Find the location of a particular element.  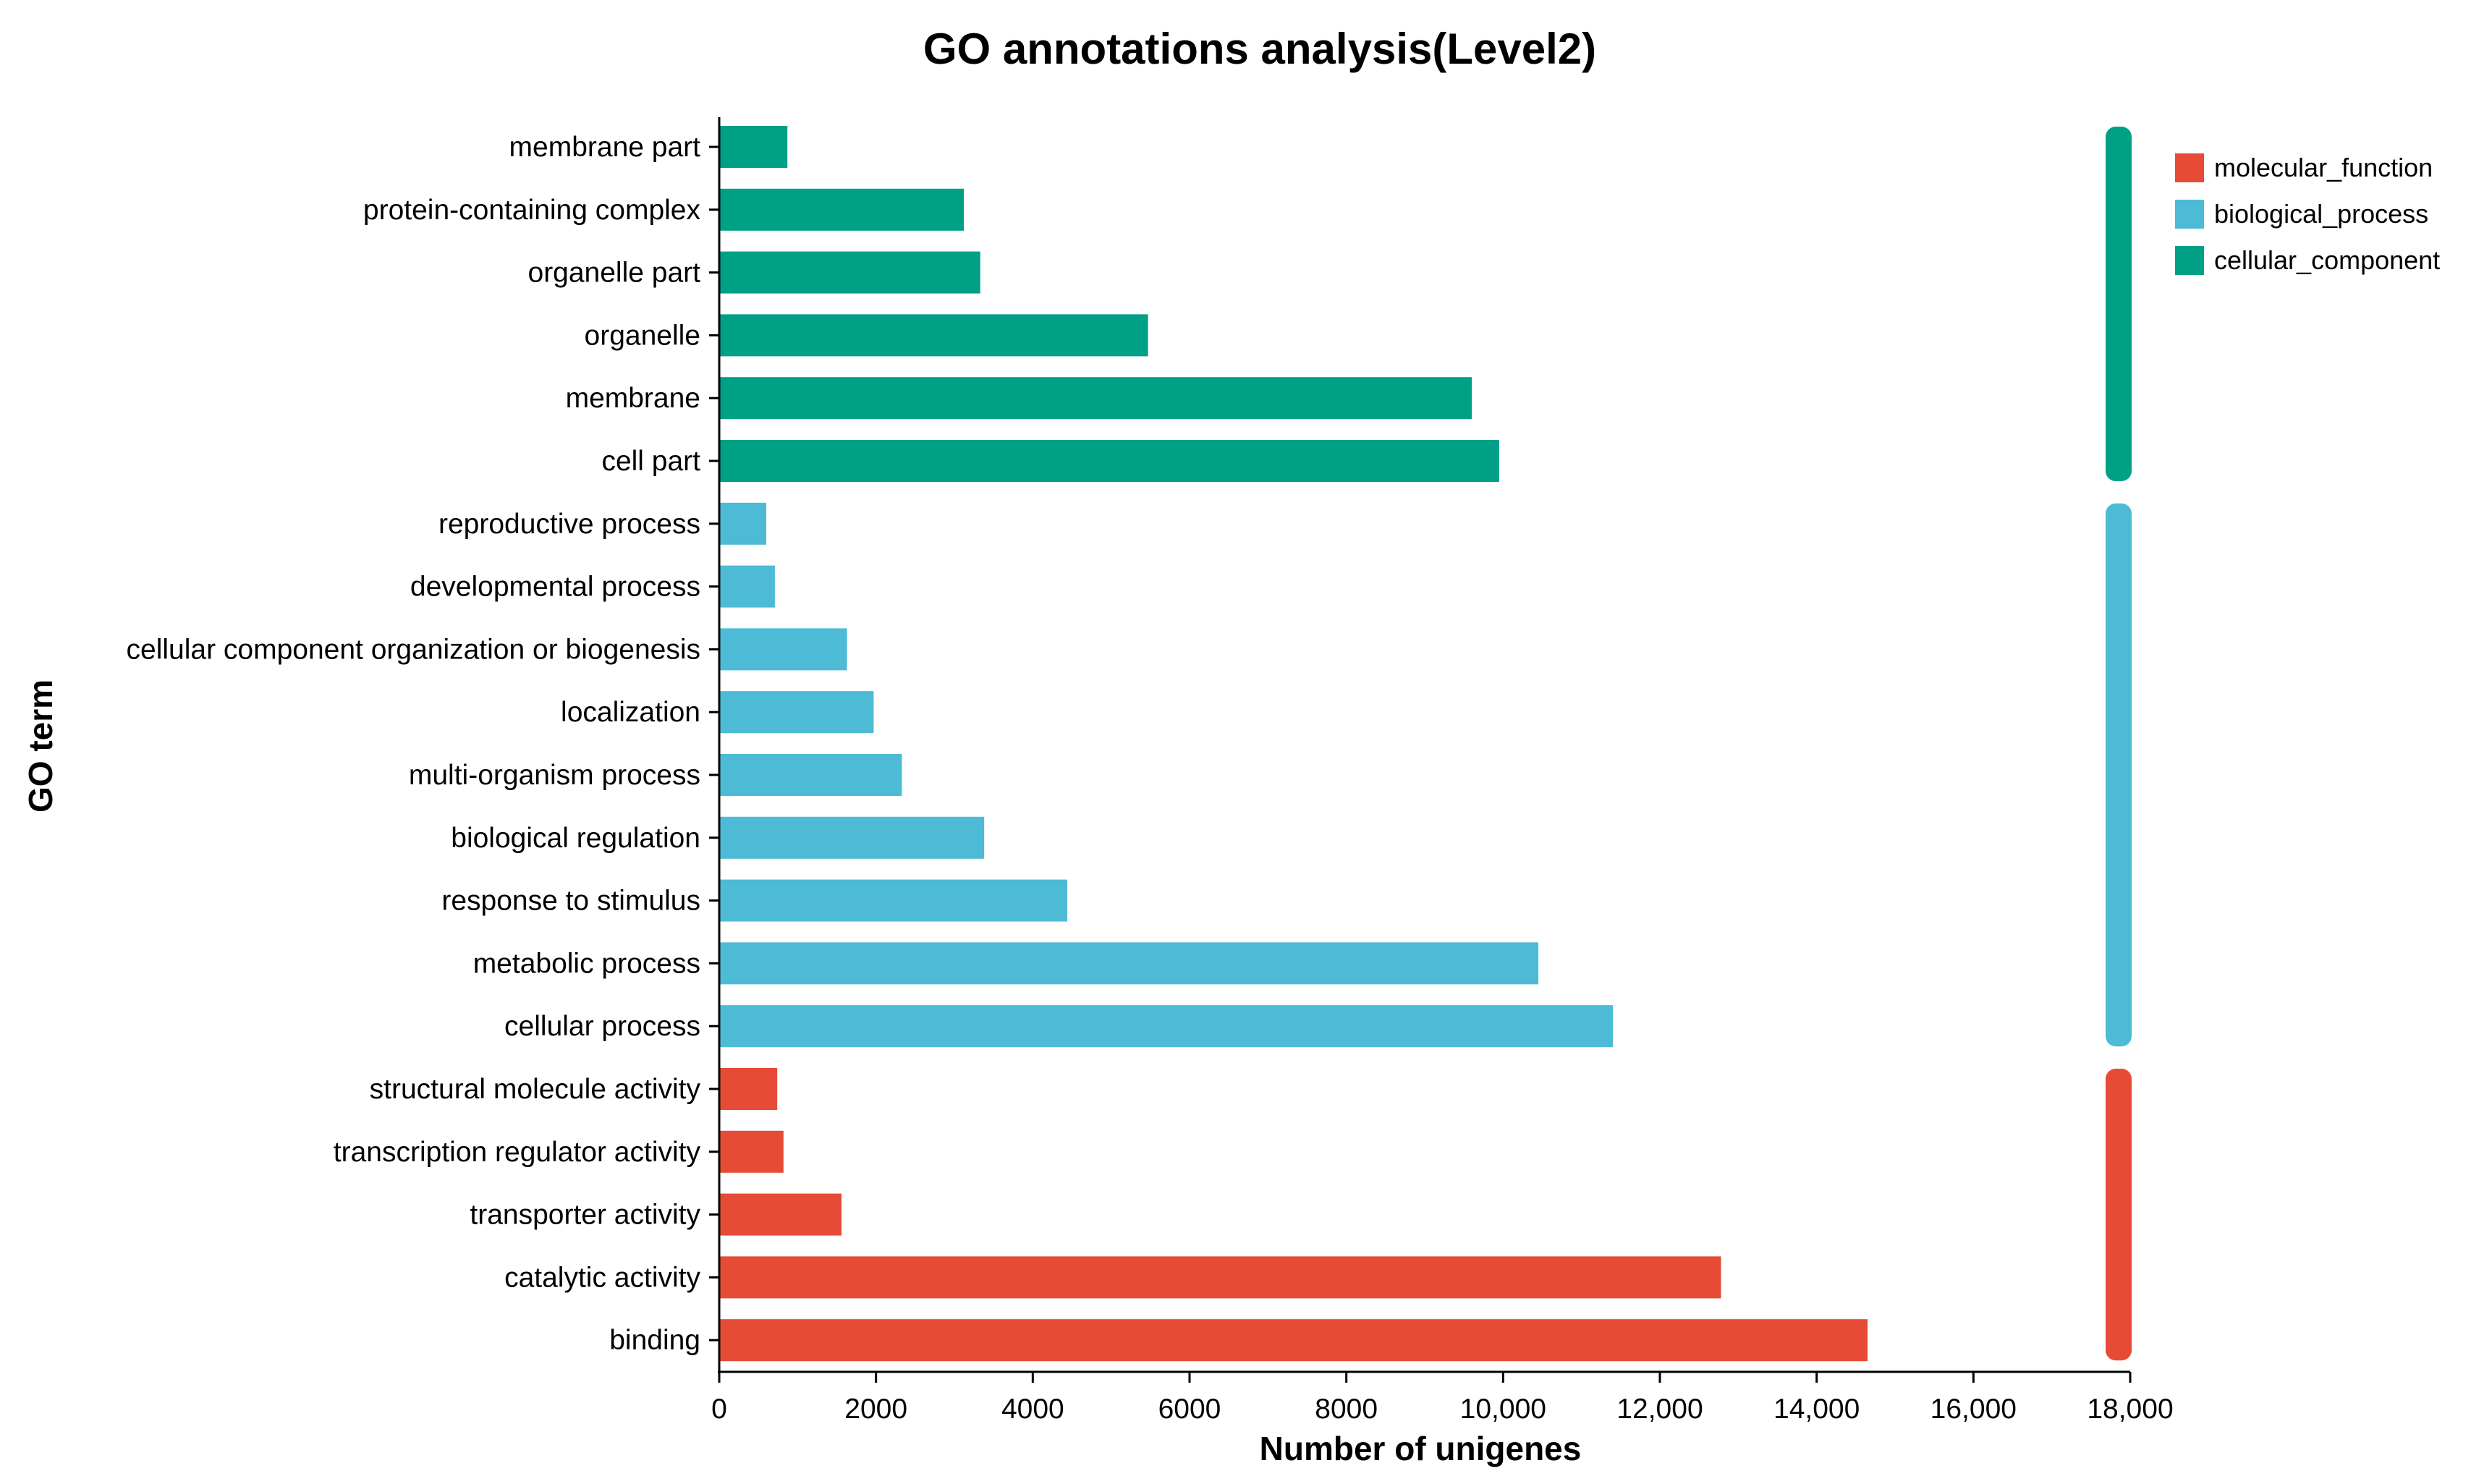

category-label-15: structural molecule activity is located at coordinates (535, 1089).